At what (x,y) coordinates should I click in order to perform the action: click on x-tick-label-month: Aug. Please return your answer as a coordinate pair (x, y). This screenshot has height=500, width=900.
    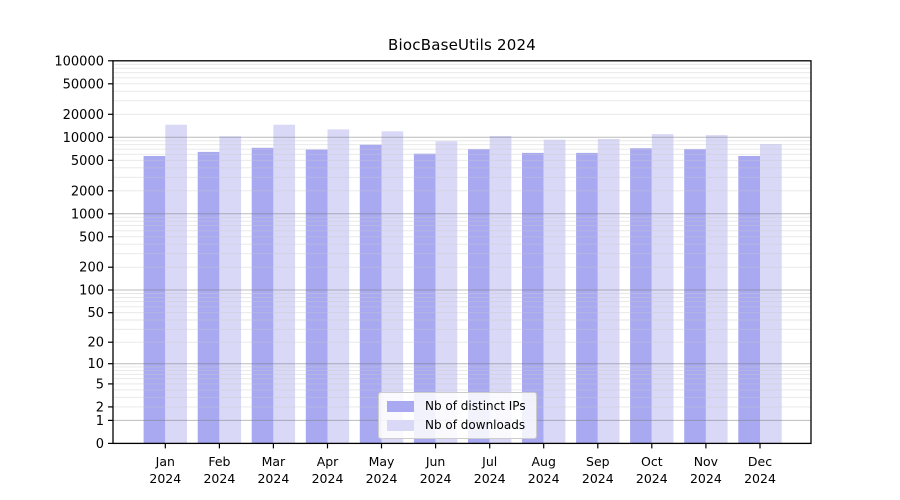
    Looking at the image, I should click on (543, 461).